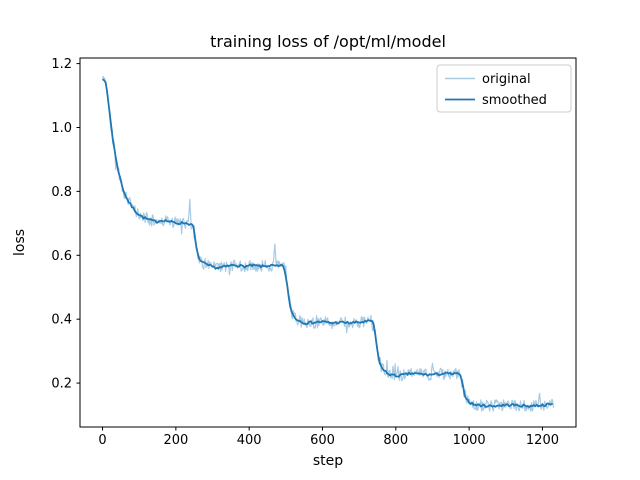 The width and height of the screenshot is (640, 480). I want to click on y-axis-label: loss, so click(20, 242).